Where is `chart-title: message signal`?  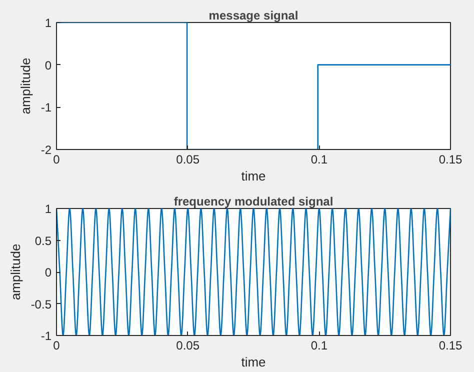
chart-title: message signal is located at coordinates (253, 15).